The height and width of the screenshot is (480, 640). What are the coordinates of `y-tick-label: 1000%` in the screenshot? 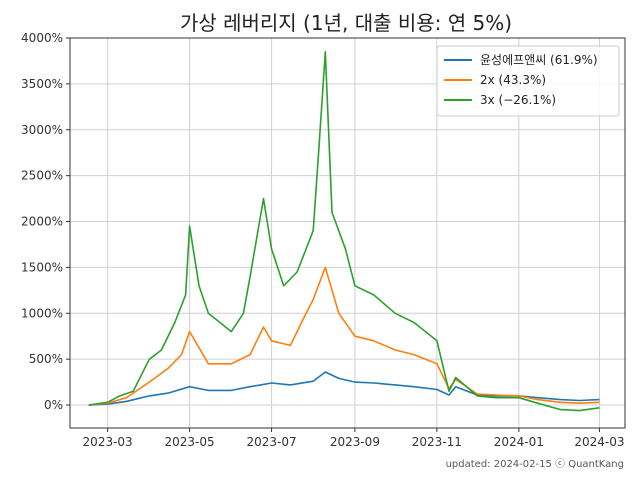 It's located at (42, 313).